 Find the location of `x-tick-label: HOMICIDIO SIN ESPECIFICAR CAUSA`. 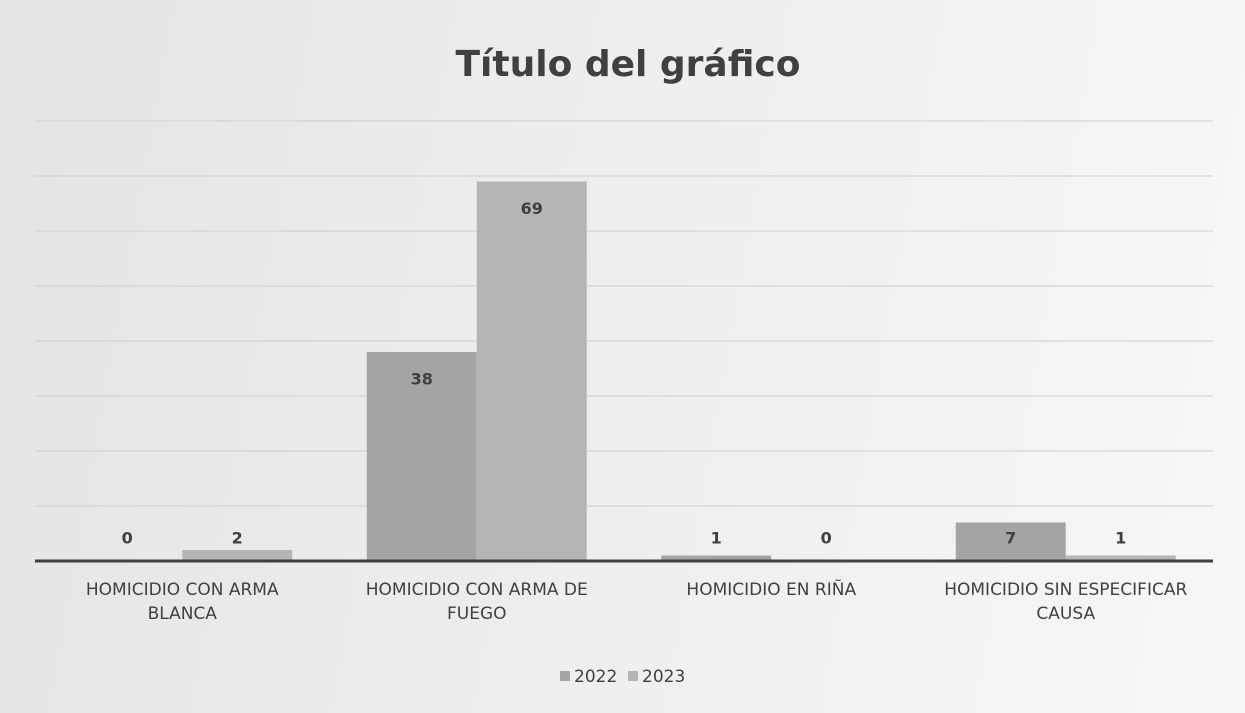

x-tick-label: HOMICIDIO SIN ESPECIFICAR CAUSA is located at coordinates (1066, 602).